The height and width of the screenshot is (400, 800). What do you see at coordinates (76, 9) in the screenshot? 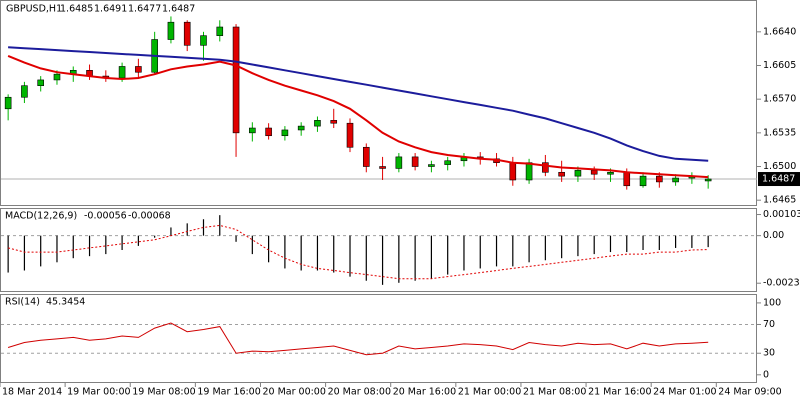
I see `last-open: 1.6485` at bounding box center [76, 9].